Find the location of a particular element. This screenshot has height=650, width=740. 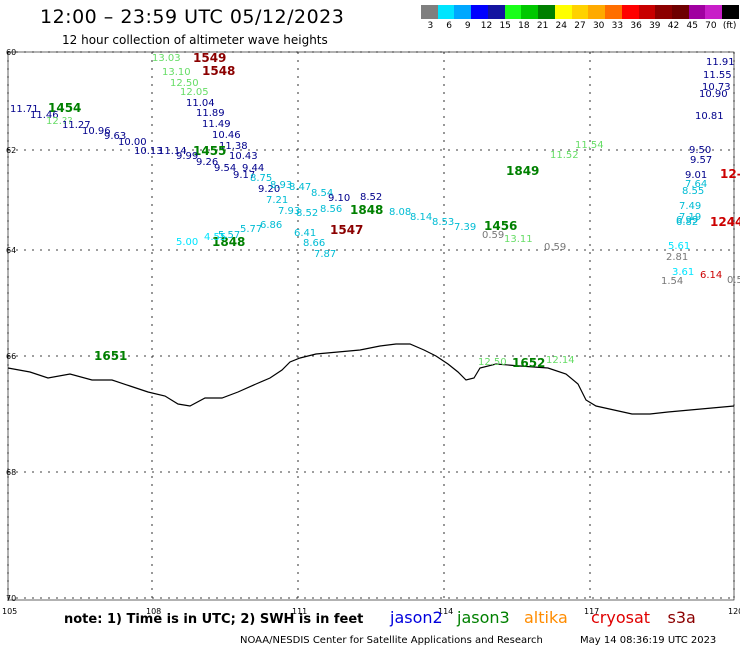

wave-height-label: 13.11 is located at coordinates (518, 239).